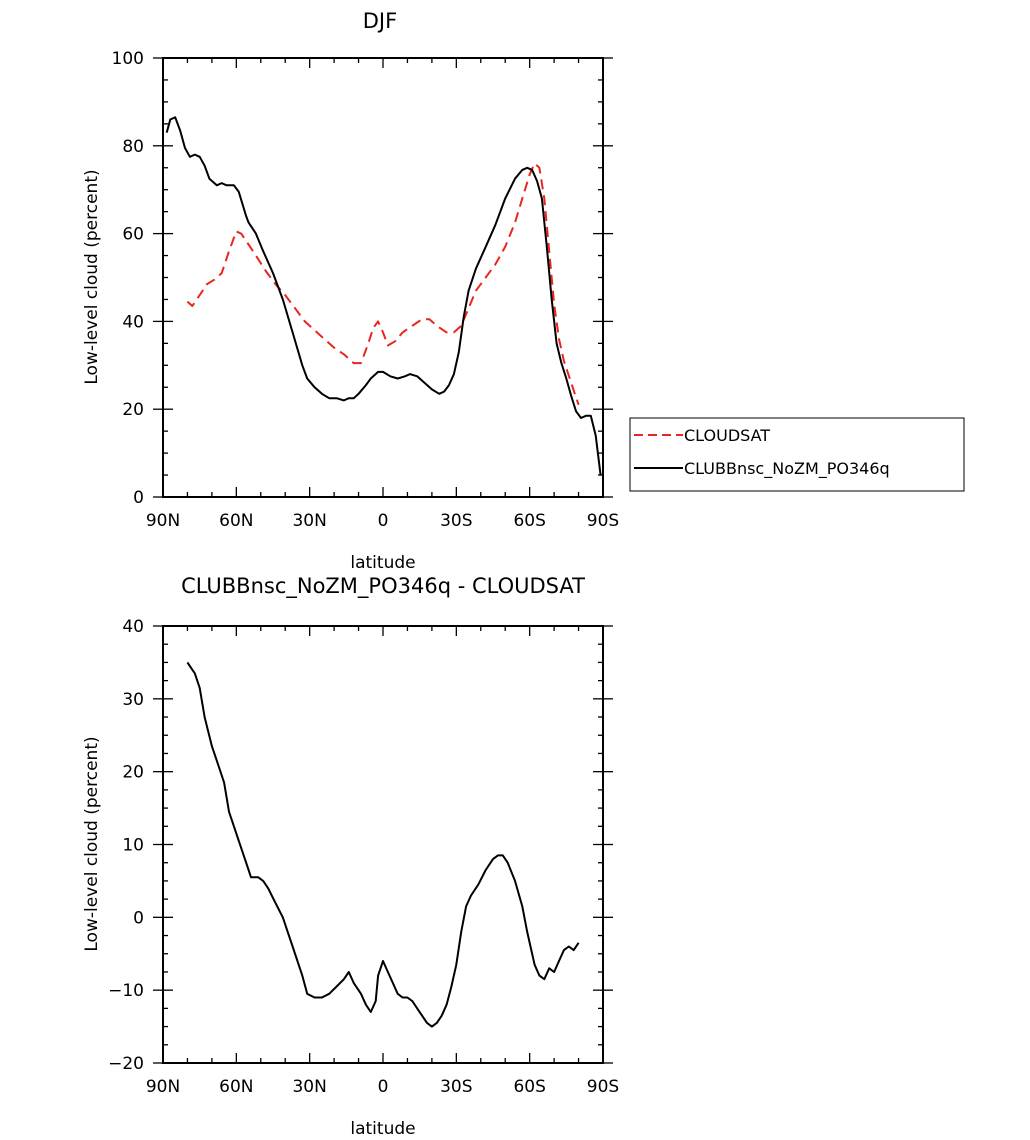 The image size is (1030, 1140). Describe the element at coordinates (133, 147) in the screenshot. I see `y-tick-label: 80` at that location.